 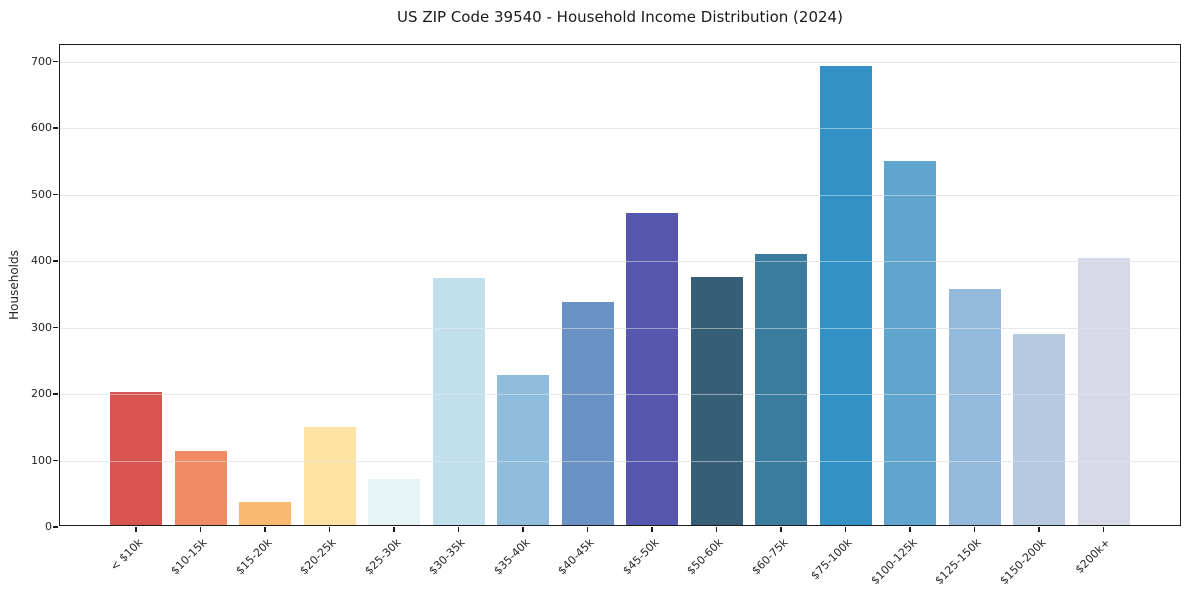 I want to click on y-tick-label: 100, so click(x=41, y=460).